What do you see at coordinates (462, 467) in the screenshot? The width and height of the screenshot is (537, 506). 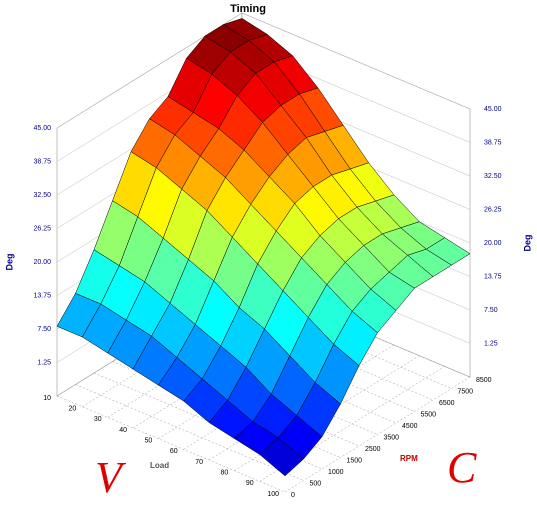 I see `annotation: C` at bounding box center [462, 467].